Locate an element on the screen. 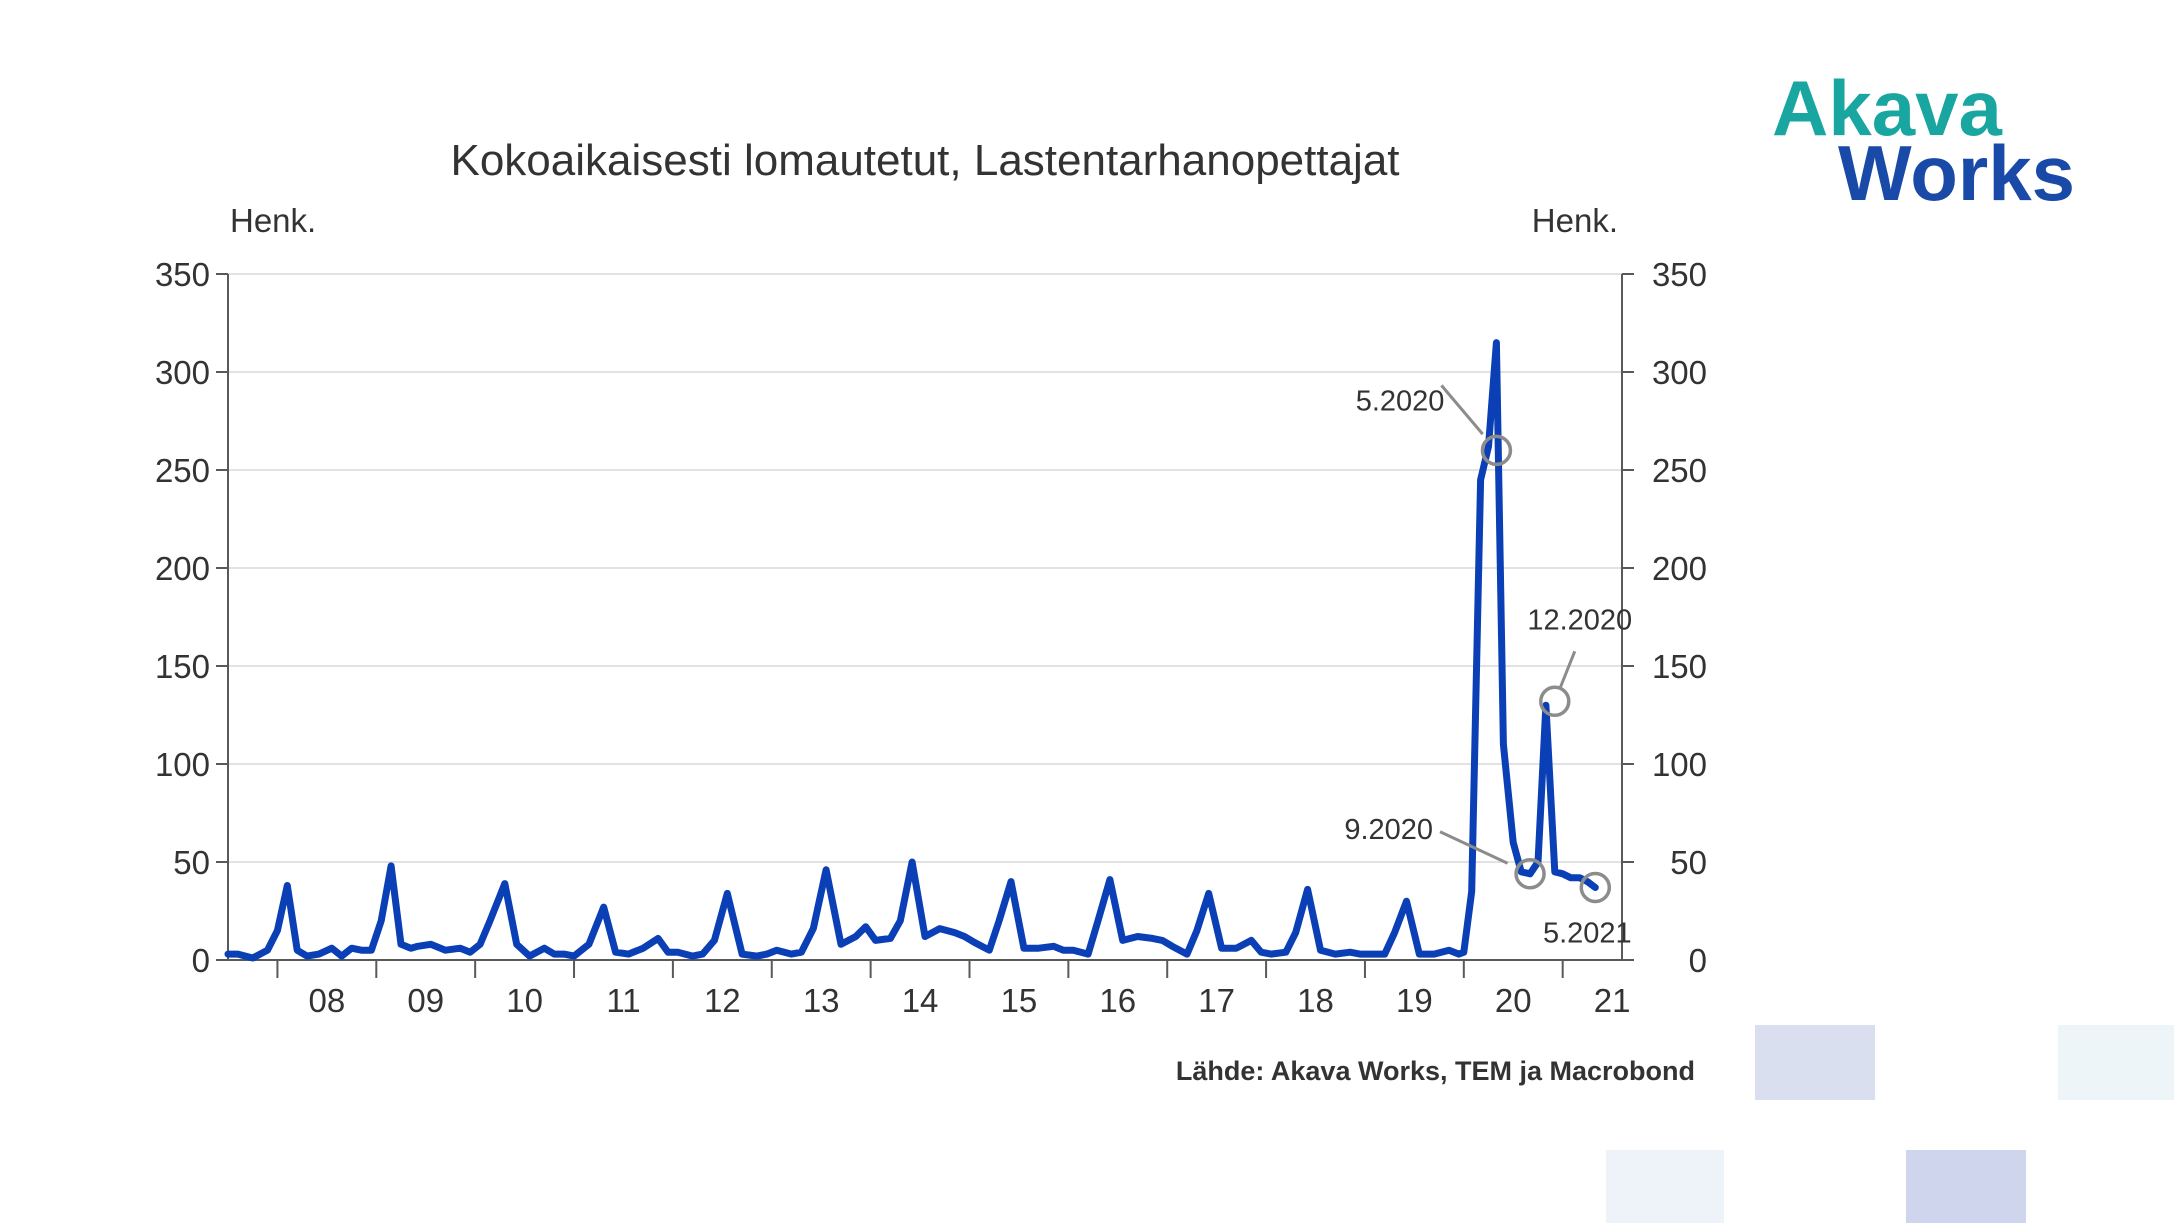 The image size is (2174, 1223). x-tick-label-21: 21 is located at coordinates (1612, 1000).